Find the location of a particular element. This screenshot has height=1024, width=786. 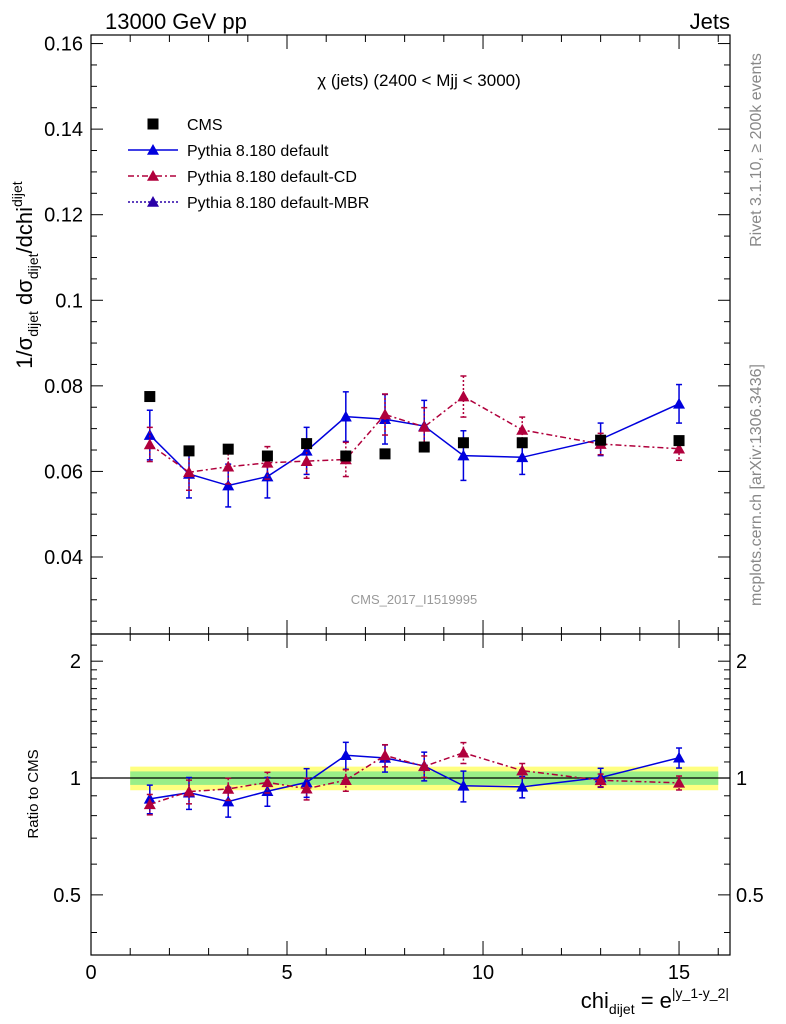

x-tick-label: 0 is located at coordinates (90, 973).